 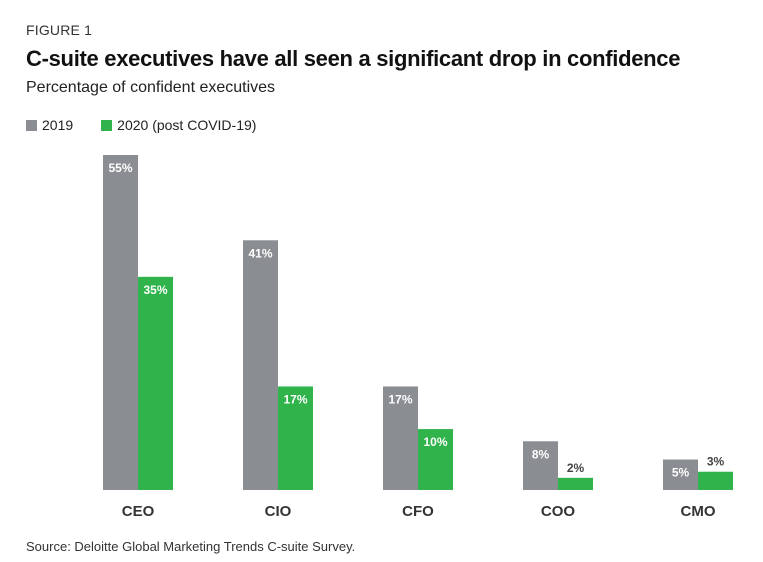 What do you see at coordinates (295, 399) in the screenshot?
I see `data-label-cio-2020: 17%` at bounding box center [295, 399].